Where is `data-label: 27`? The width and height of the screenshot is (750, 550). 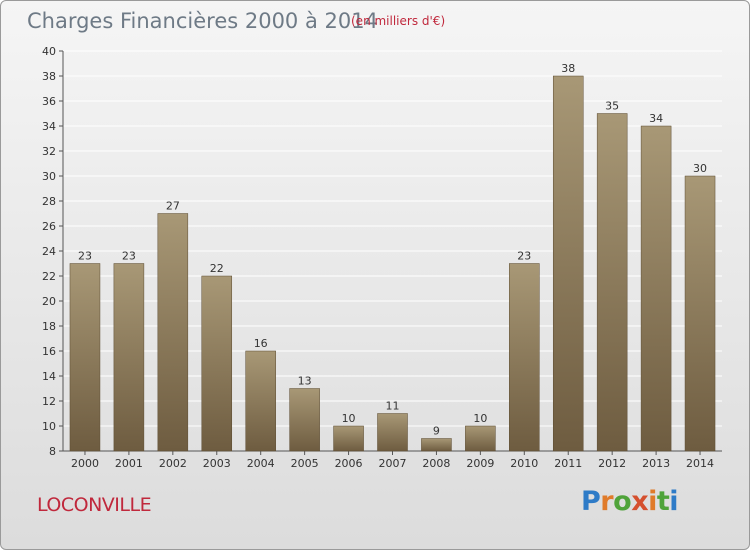 data-label: 27 is located at coordinates (173, 206).